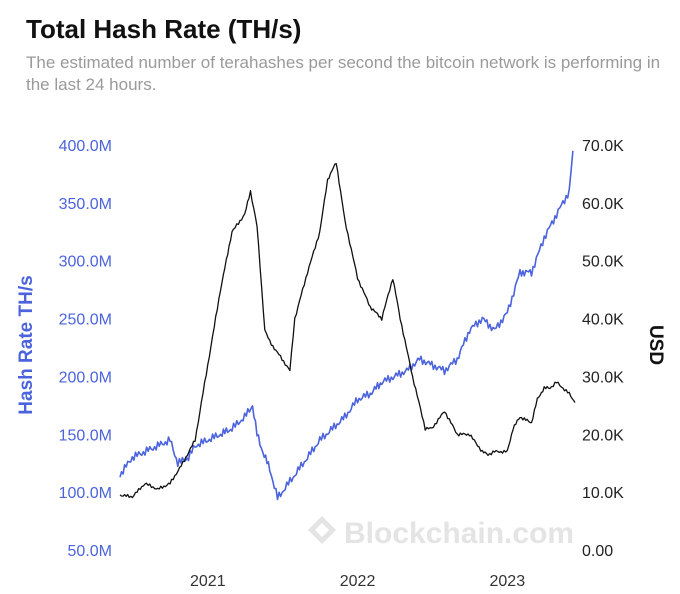 The height and width of the screenshot is (594, 680). Describe the element at coordinates (603, 204) in the screenshot. I see `y-right-tick-label: 60.0K` at that location.